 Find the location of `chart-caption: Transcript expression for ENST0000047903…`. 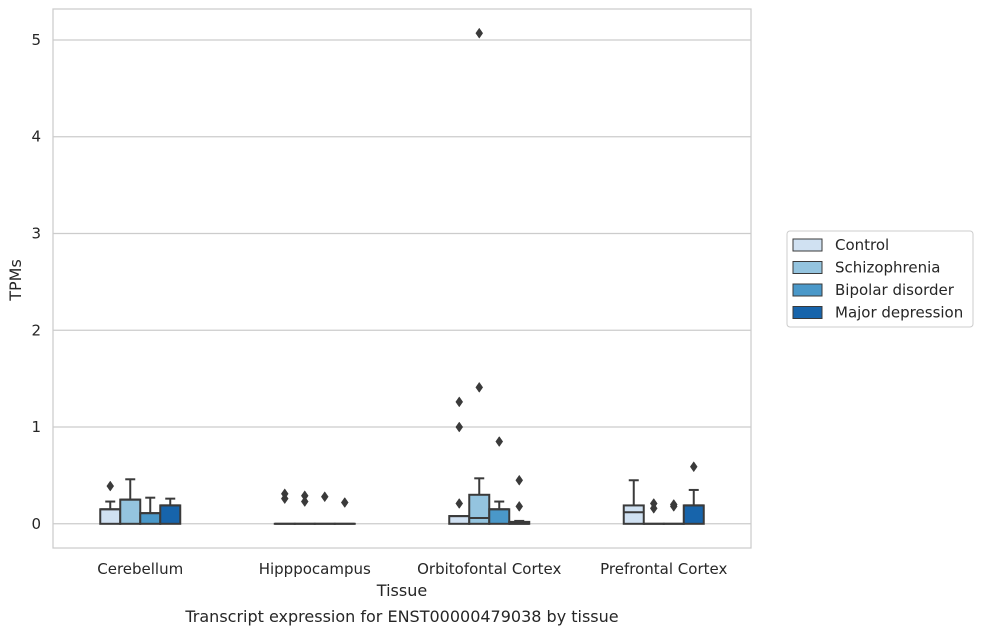

chart-caption: Transcript expression for ENST0000047903… is located at coordinates (401, 616).